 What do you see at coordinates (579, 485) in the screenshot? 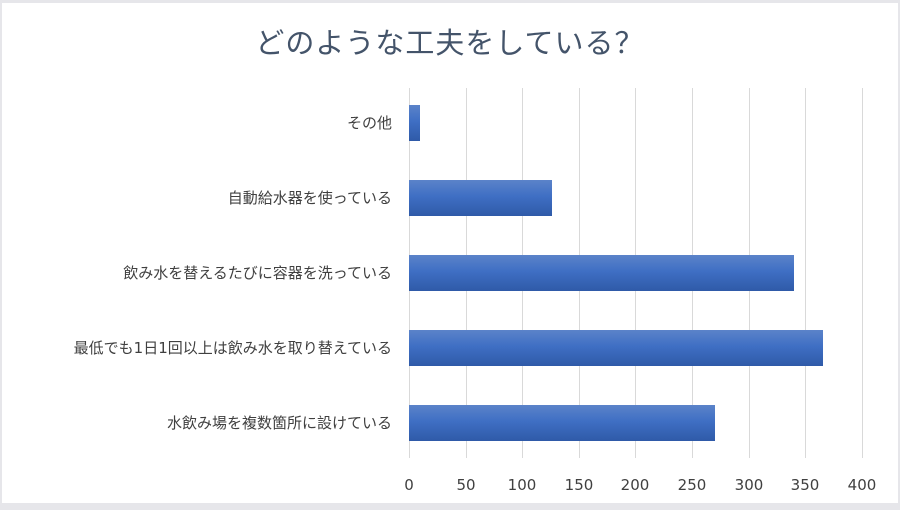
I see `x-tick-label: 150` at bounding box center [579, 485].